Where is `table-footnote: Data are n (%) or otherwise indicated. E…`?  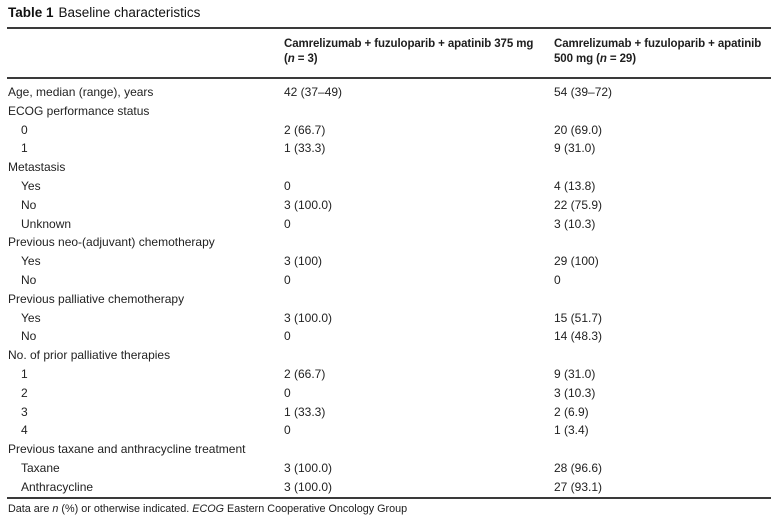 table-footnote: Data are n (%) or otherwise indicated. E… is located at coordinates (389, 509).